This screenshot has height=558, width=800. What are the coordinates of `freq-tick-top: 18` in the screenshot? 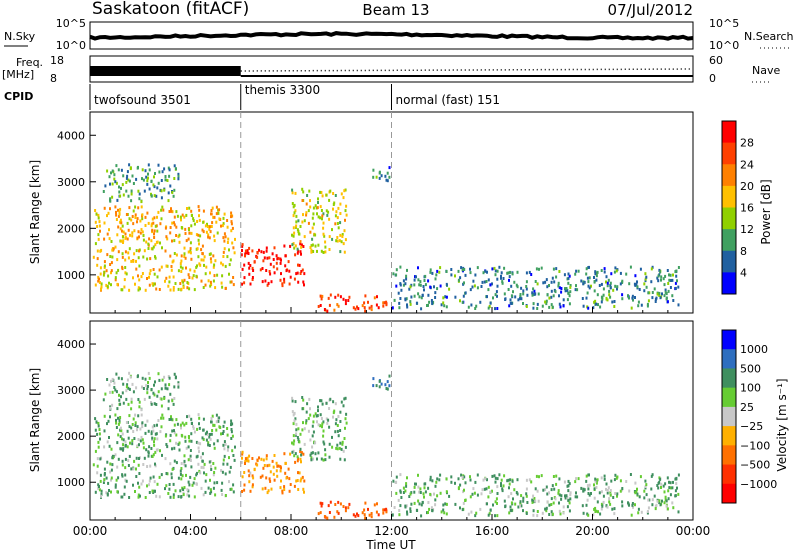 It's located at (57, 60).